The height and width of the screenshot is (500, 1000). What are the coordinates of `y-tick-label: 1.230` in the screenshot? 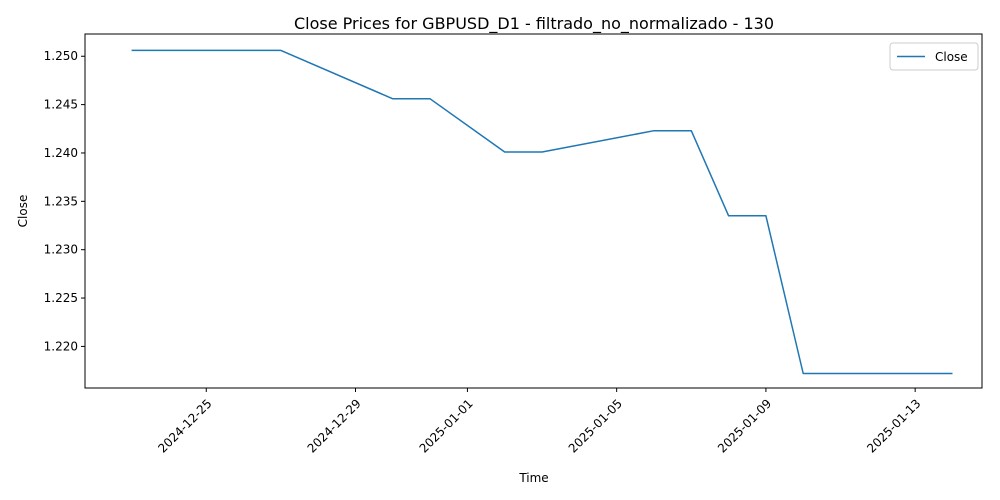 It's located at (61, 250).